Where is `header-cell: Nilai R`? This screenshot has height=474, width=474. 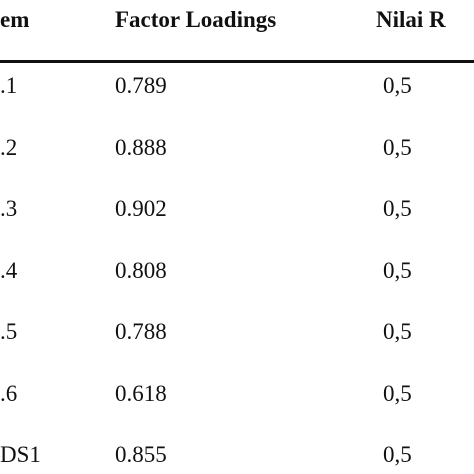
header-cell: Nilai R is located at coordinates (411, 19).